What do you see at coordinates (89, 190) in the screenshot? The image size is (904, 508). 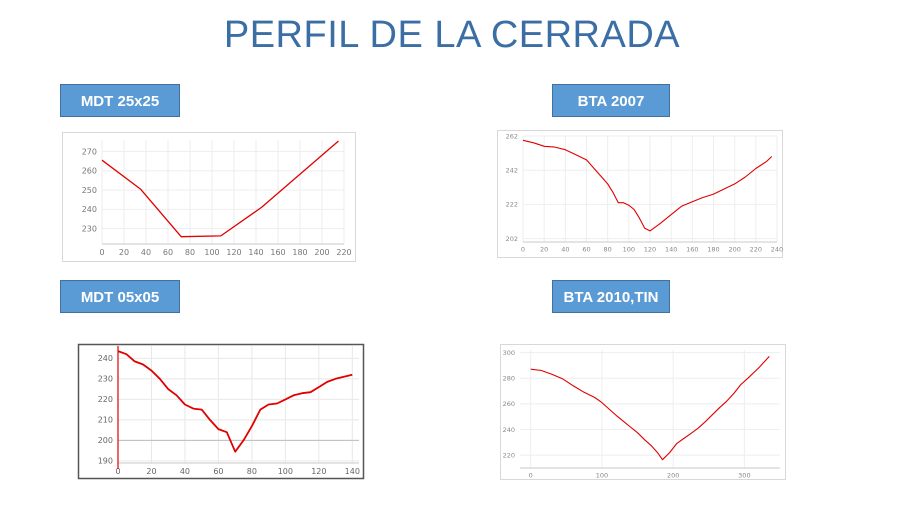 I see `y-tick-label: 250` at bounding box center [89, 190].